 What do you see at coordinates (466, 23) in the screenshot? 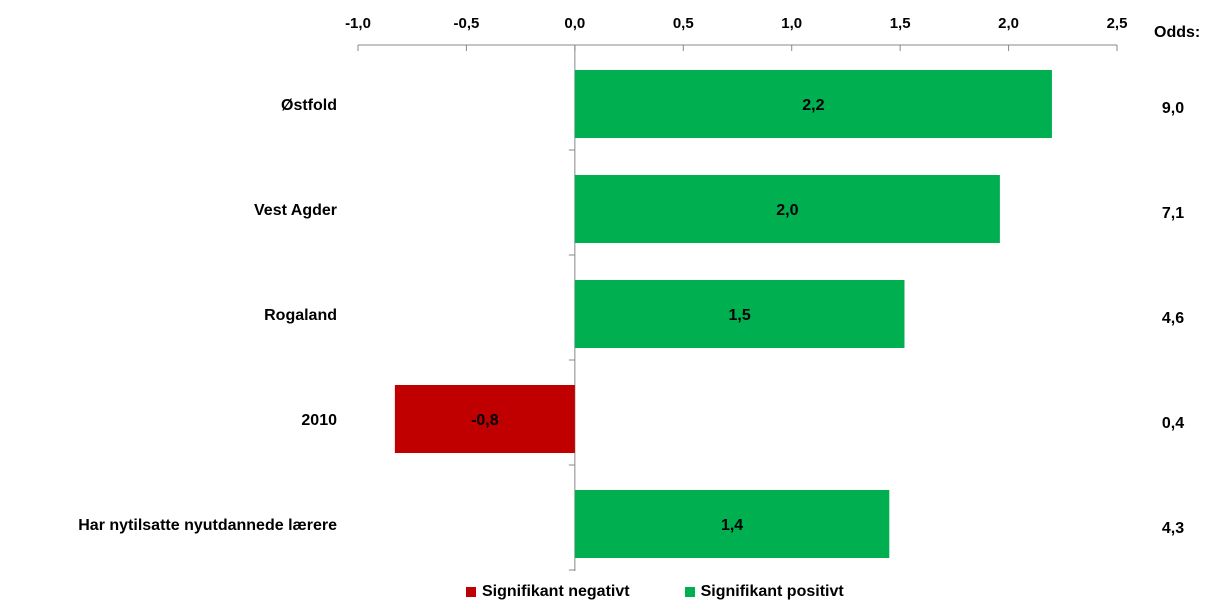
I see `x-tick-label: -0,5` at bounding box center [466, 23].